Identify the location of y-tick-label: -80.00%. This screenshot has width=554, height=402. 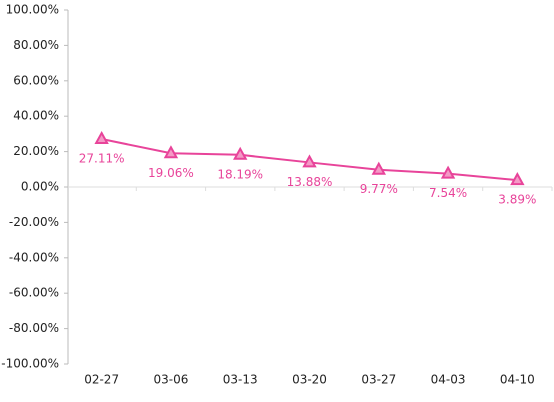
(34, 328).